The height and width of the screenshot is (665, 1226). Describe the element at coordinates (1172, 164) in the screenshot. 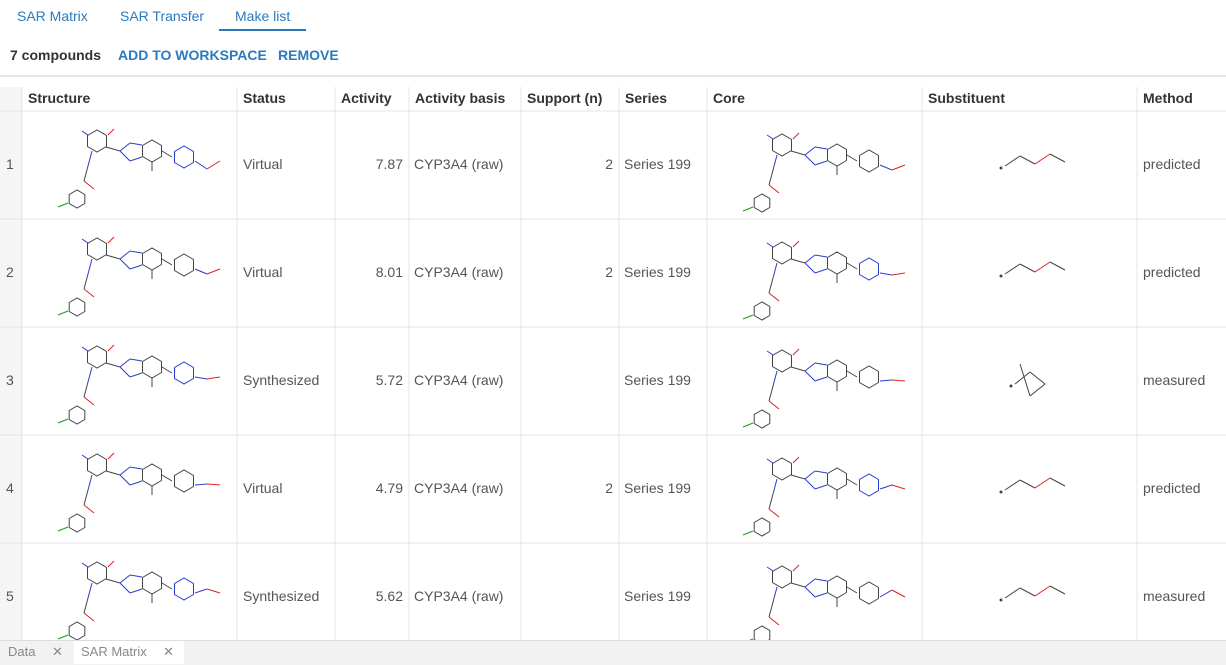

I see `method: predicted` at that location.